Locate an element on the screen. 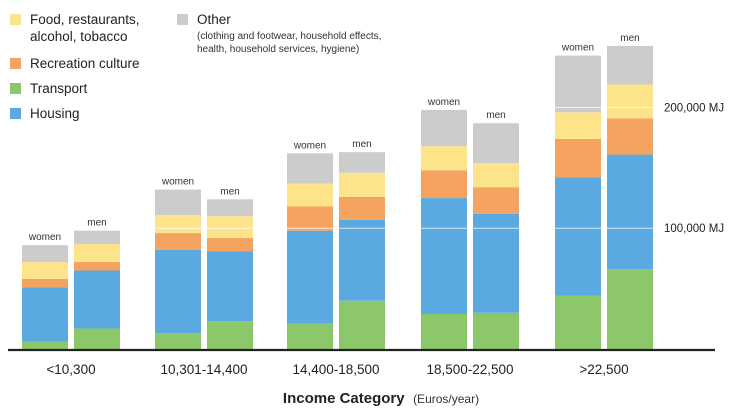 The image size is (731, 414). x-axis-title-text: Income Category is located at coordinates (344, 398).